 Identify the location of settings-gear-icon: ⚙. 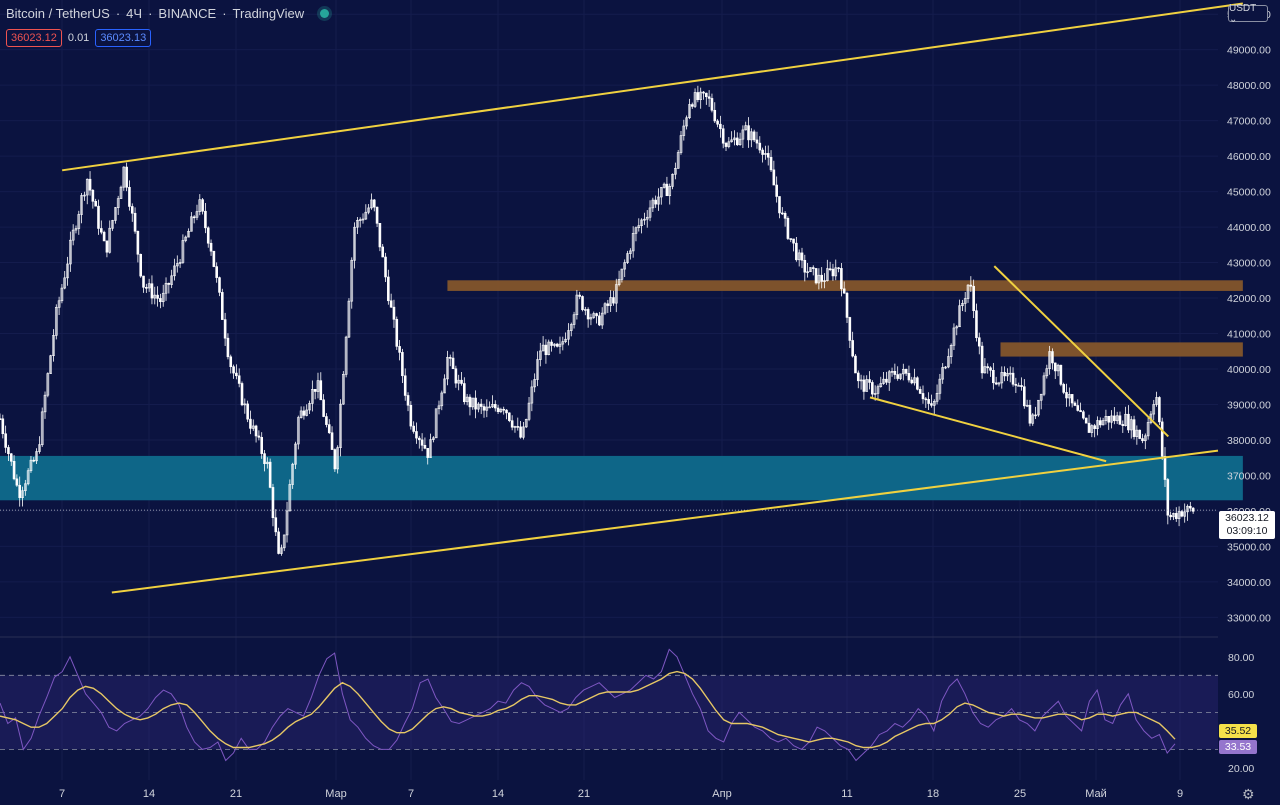
(1248, 794).